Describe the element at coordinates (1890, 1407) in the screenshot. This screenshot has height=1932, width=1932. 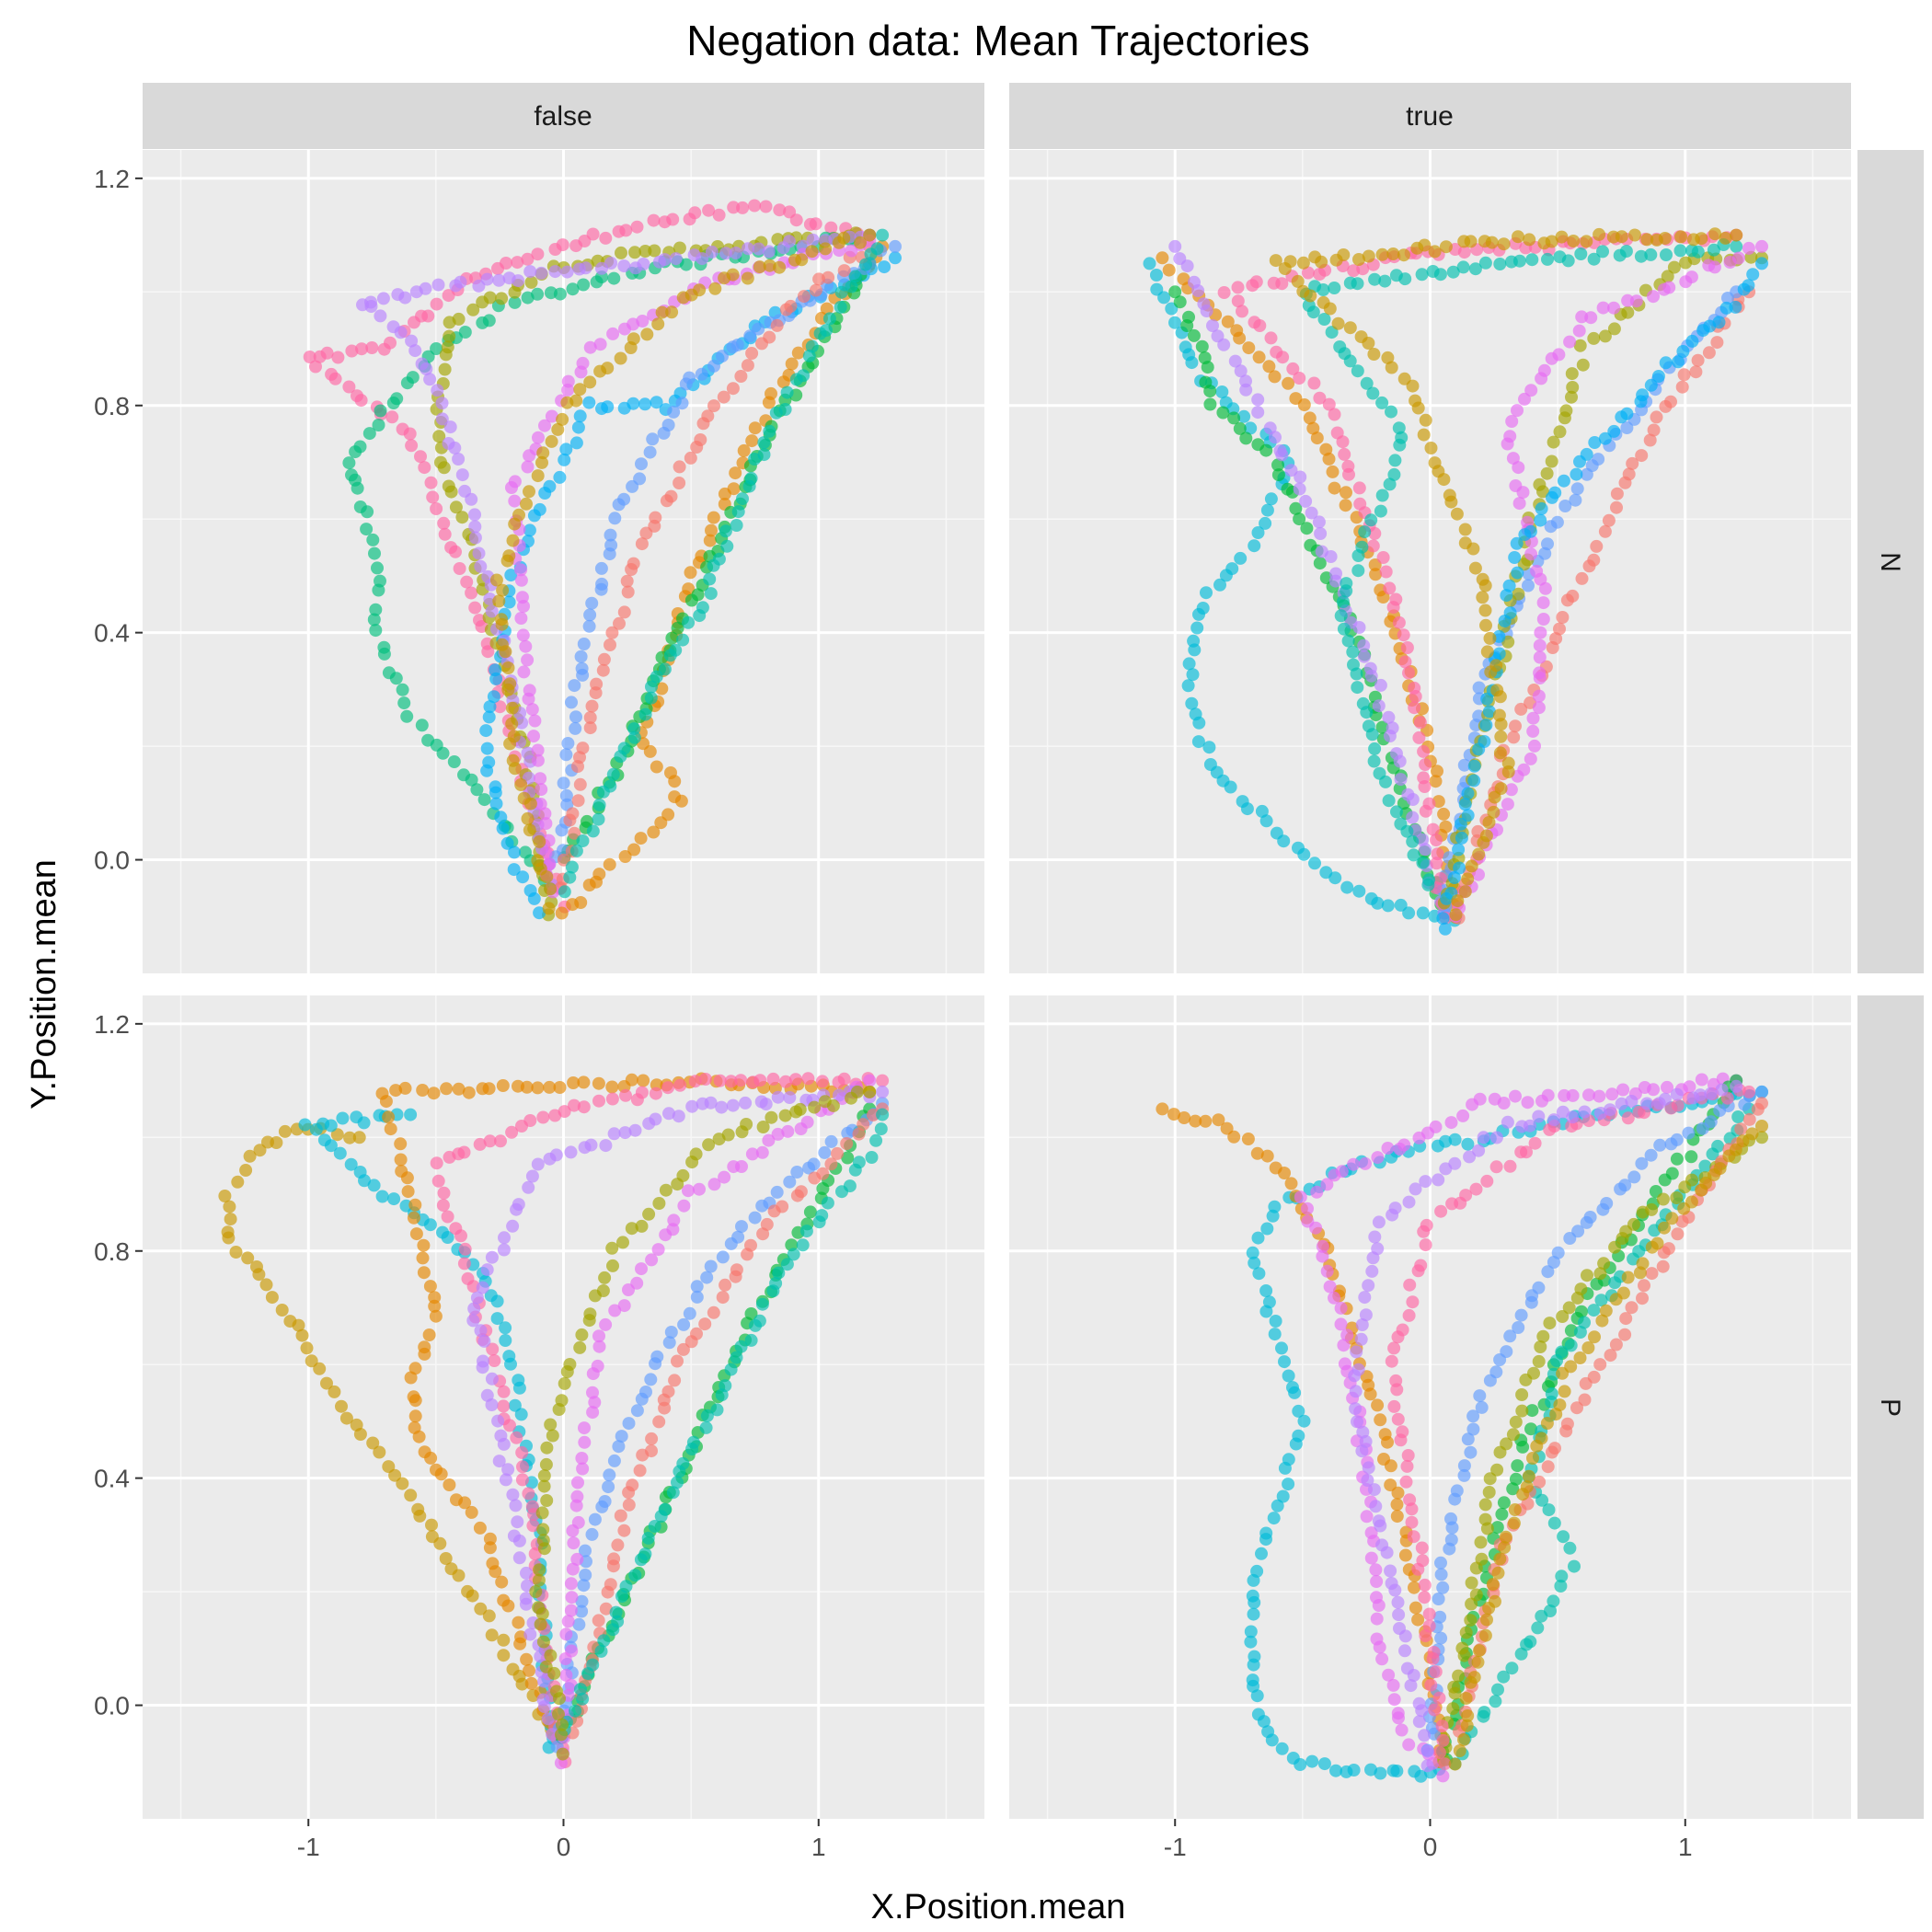
I see `strip-row-p` at that location.